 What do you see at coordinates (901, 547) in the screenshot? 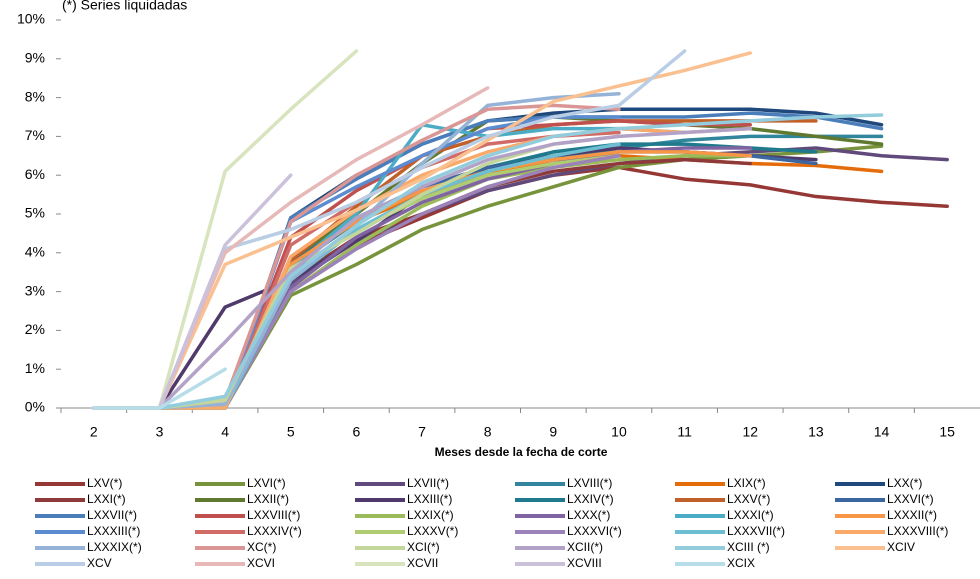
I see `legend-label: XCIV` at bounding box center [901, 547].